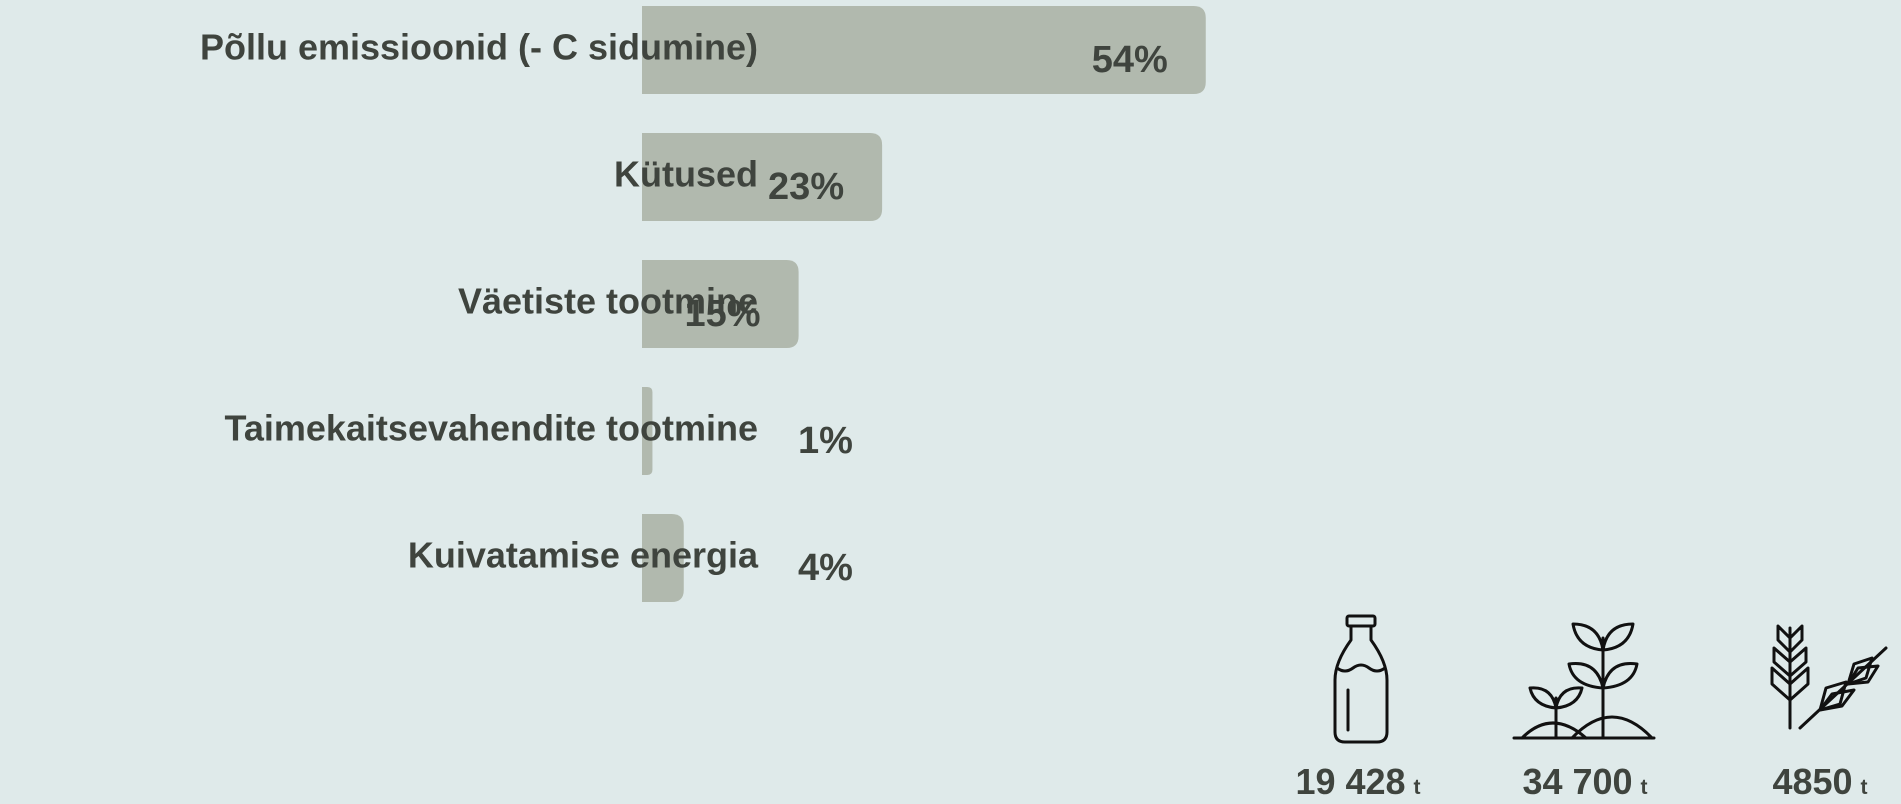  Describe the element at coordinates (1361, 679) in the screenshot. I see `milk-icon` at that location.